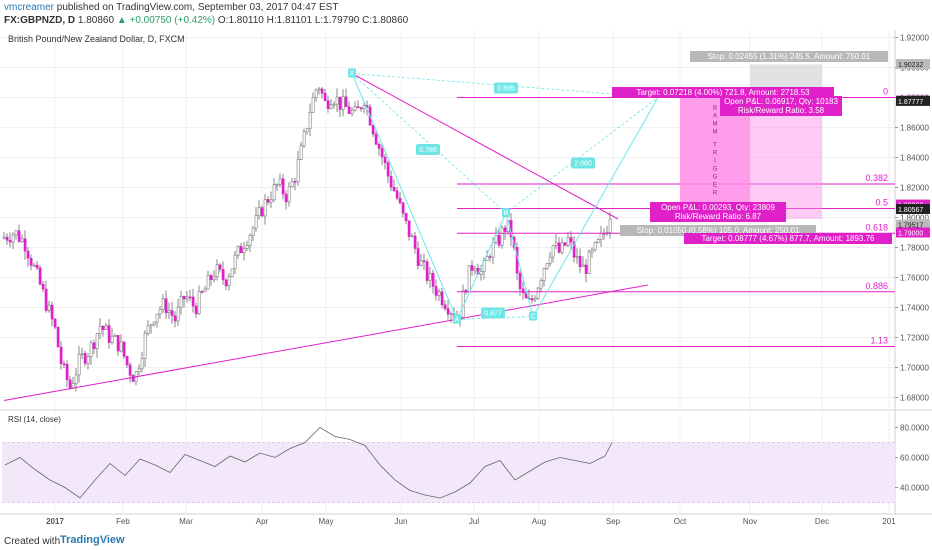 The image size is (932, 550). I want to click on bamm-letter: B, so click(715, 109).